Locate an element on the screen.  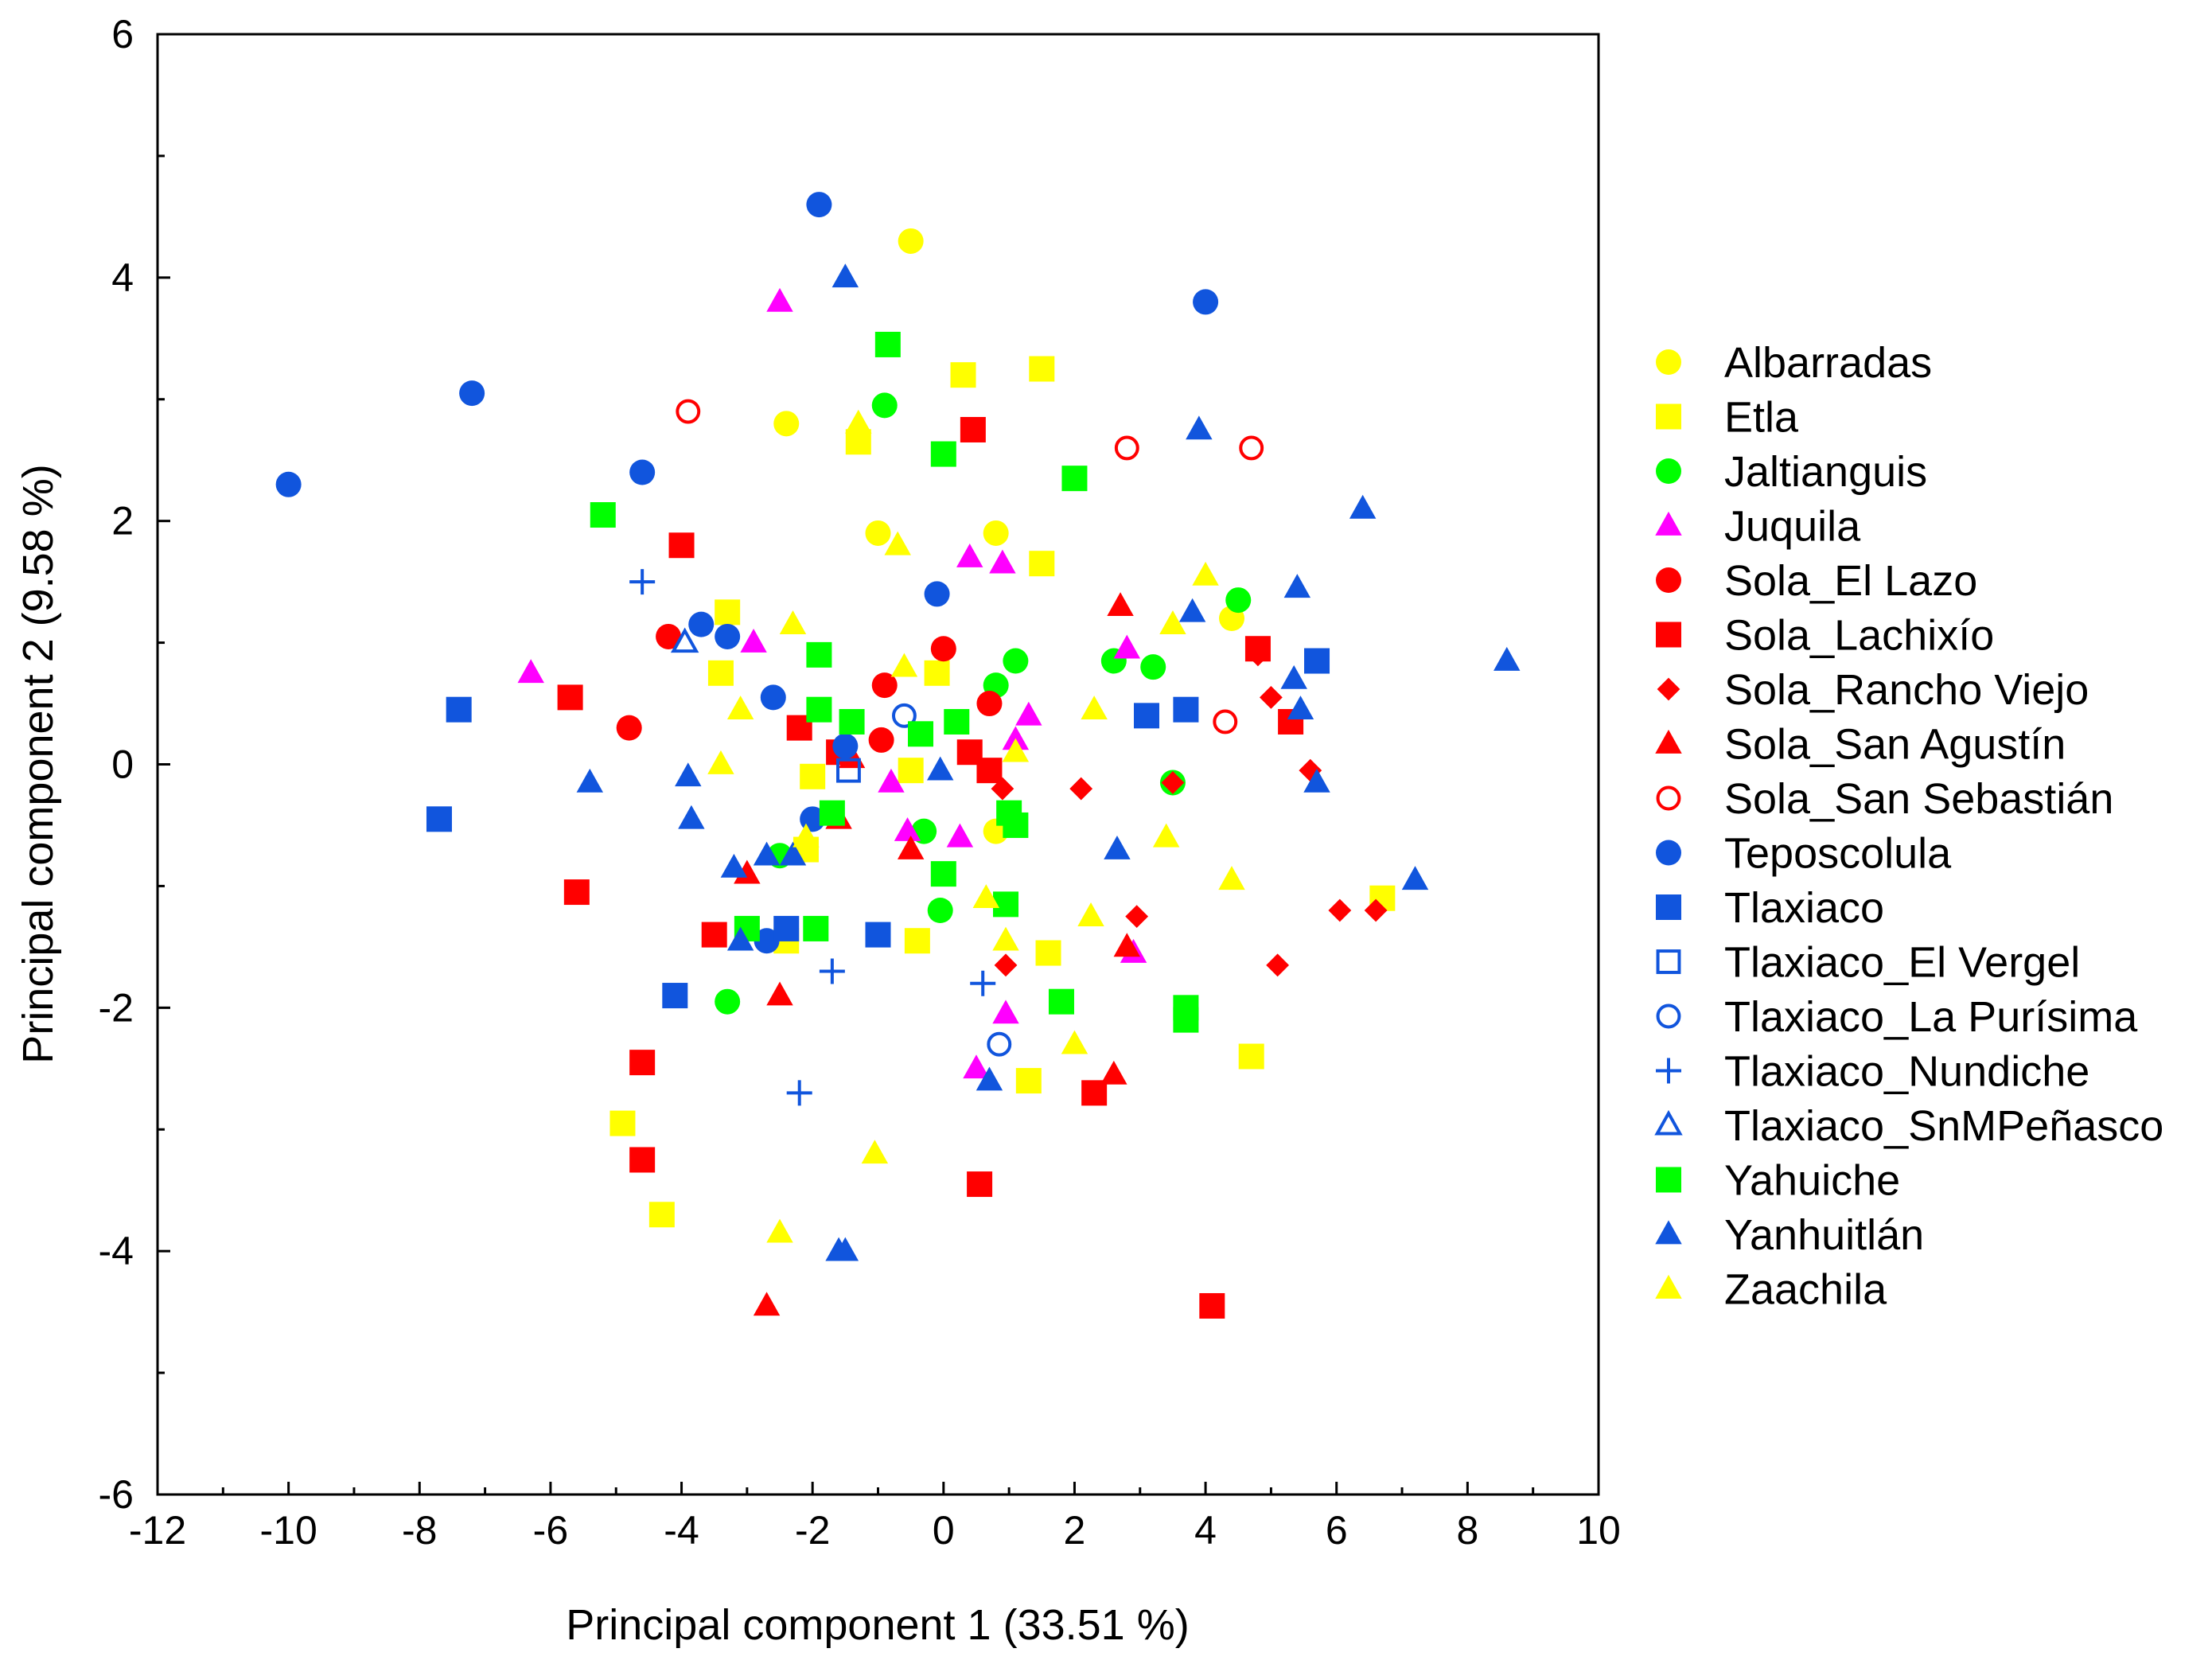
series-tlaxiaco-la-purisima is located at coordinates (952, 880).